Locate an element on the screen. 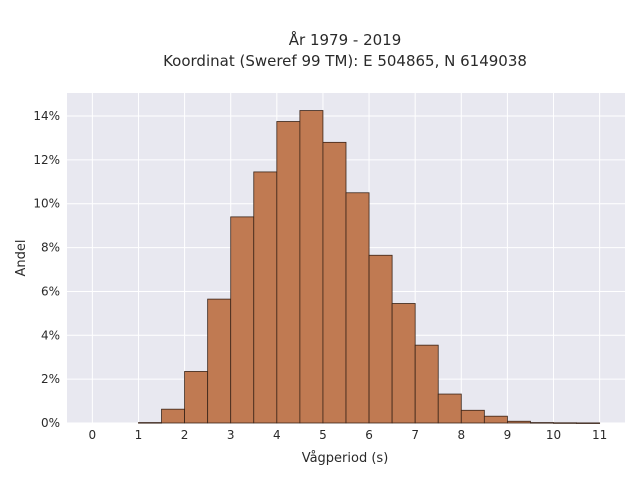  x-tick-labels: 0 1 2 3 4 5 6 7 8 9 10 11 is located at coordinates (348, 435).